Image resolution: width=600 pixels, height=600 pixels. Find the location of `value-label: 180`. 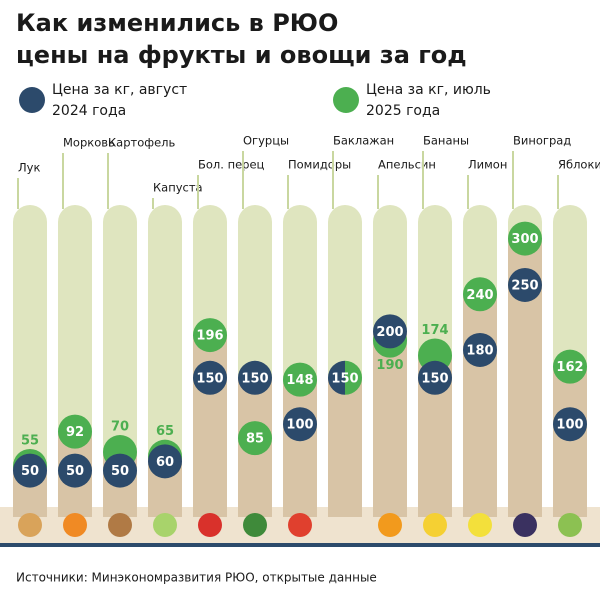

value-label: 180 is located at coordinates (479, 350).